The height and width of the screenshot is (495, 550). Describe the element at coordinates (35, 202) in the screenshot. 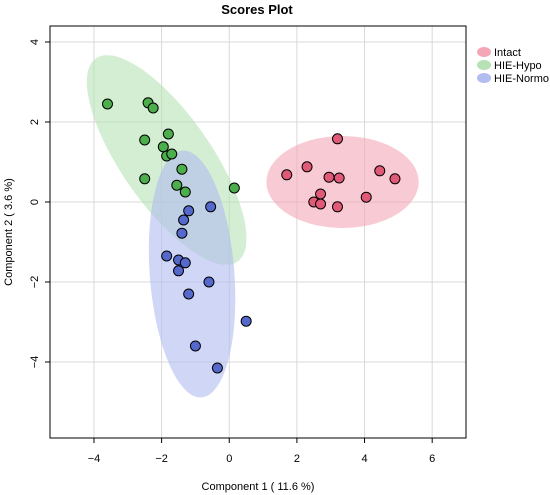

I see `y-tick-label: 0` at that location.